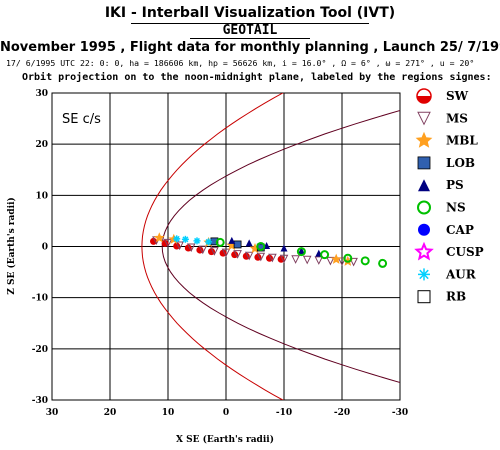 This screenshot has height=450, width=500. Describe the element at coordinates (462, 141) in the screenshot. I see `legend-label-mbl: MBL` at that location.